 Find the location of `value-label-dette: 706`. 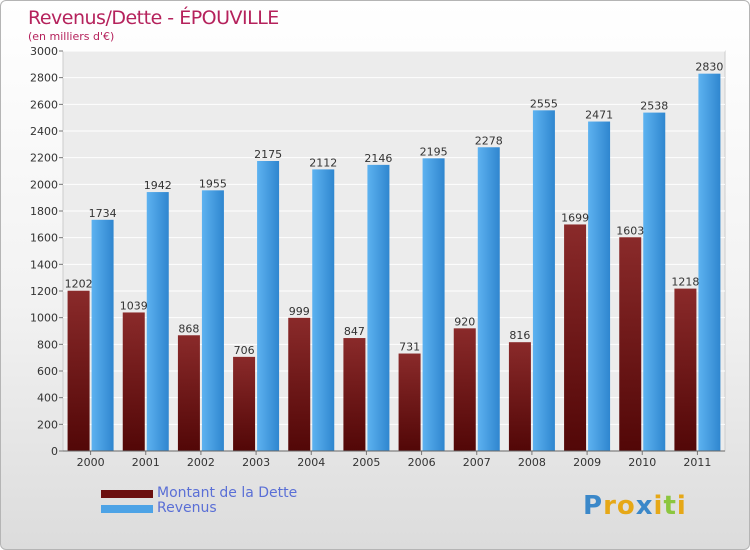

value-label-dette: 706 is located at coordinates (244, 350).